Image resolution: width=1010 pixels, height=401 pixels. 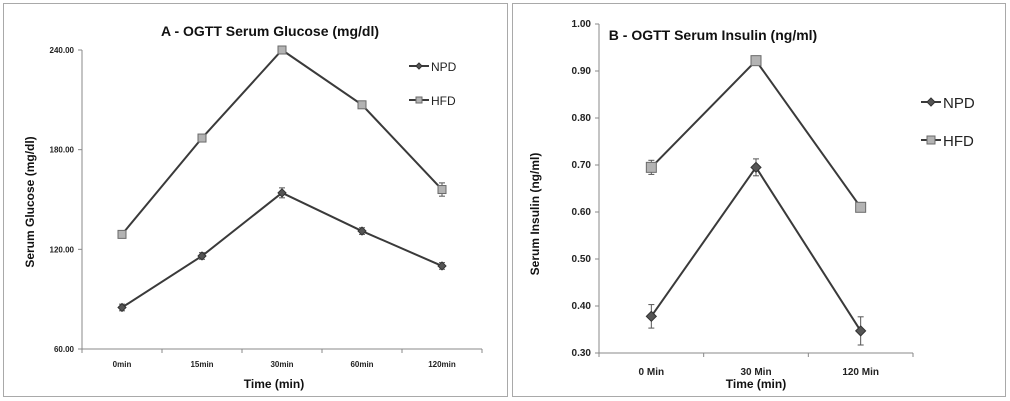 What do you see at coordinates (62, 50) in the screenshot?
I see `y-tick-label: 240.00` at bounding box center [62, 50].